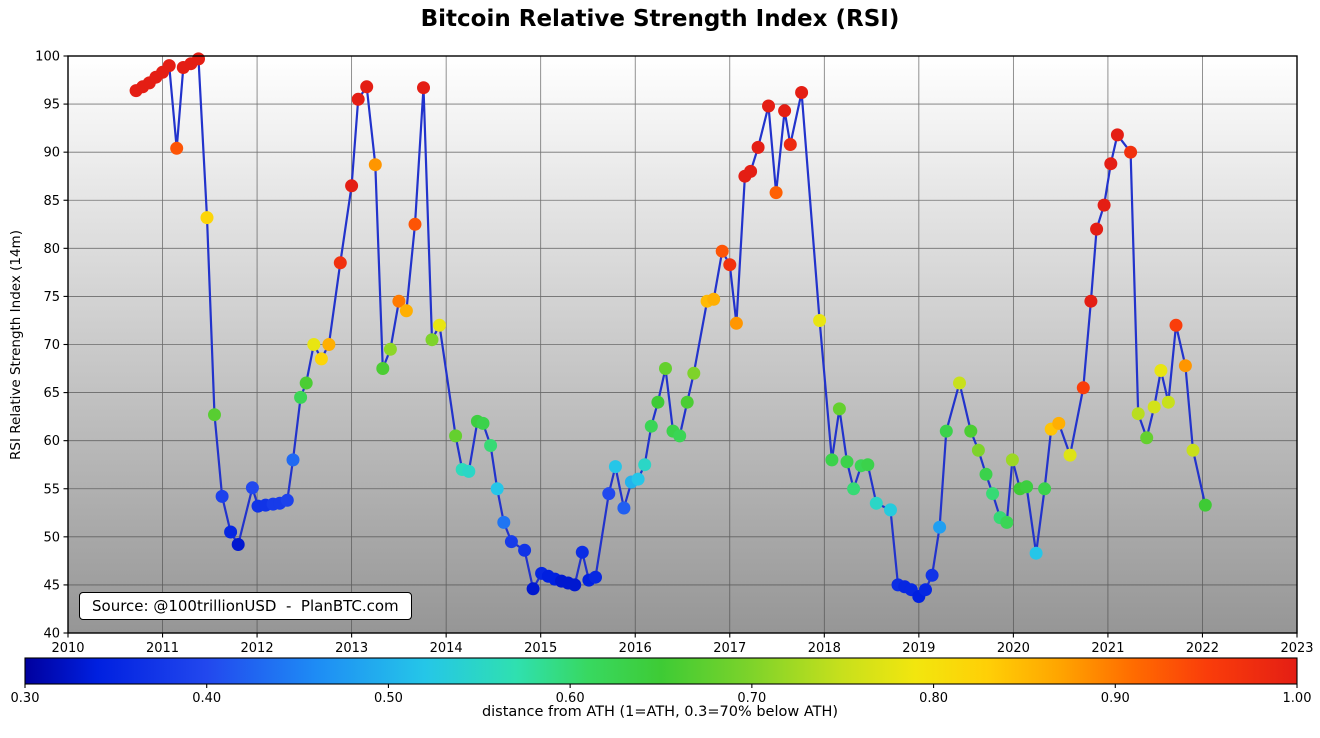 The image size is (1320, 738). I want to click on chart-title: Bitcoin Relative Strength Index (RSI), so click(660, 19).